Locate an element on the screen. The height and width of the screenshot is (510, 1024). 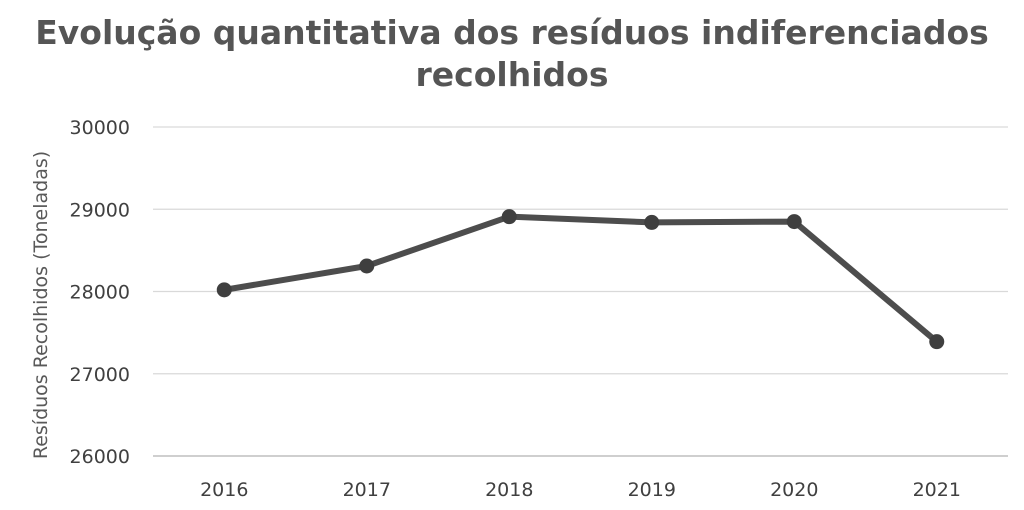
x-tick-label: 2021 is located at coordinates (937, 490).